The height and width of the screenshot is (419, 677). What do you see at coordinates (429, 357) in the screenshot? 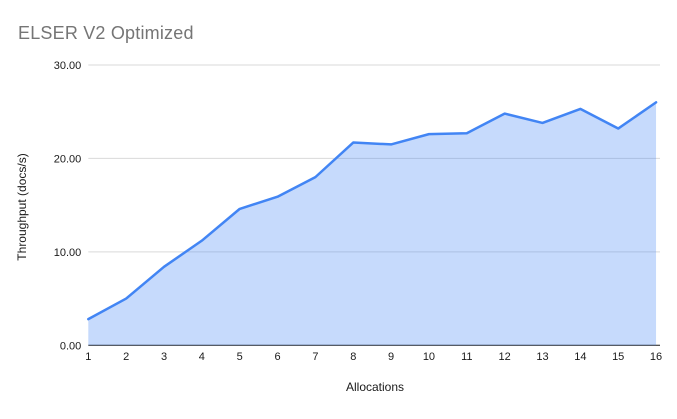
I see `x-tick-label: 10` at bounding box center [429, 357].